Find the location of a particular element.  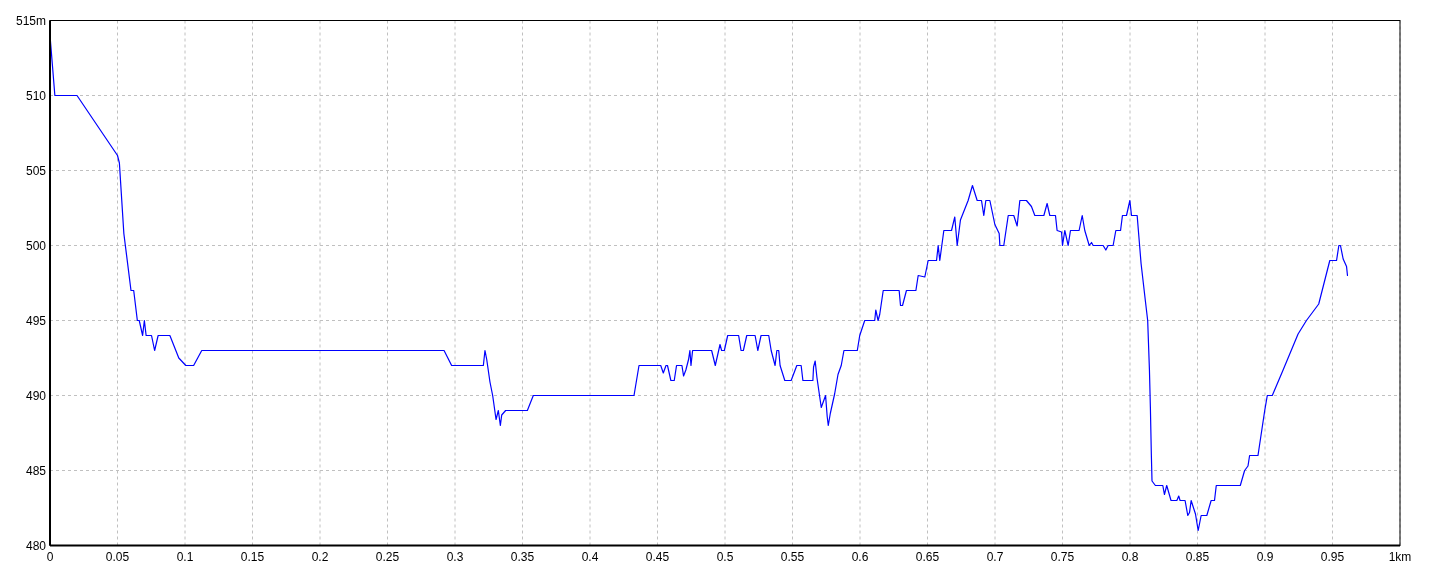

x-tick-label: 0.15 is located at coordinates (252, 556).